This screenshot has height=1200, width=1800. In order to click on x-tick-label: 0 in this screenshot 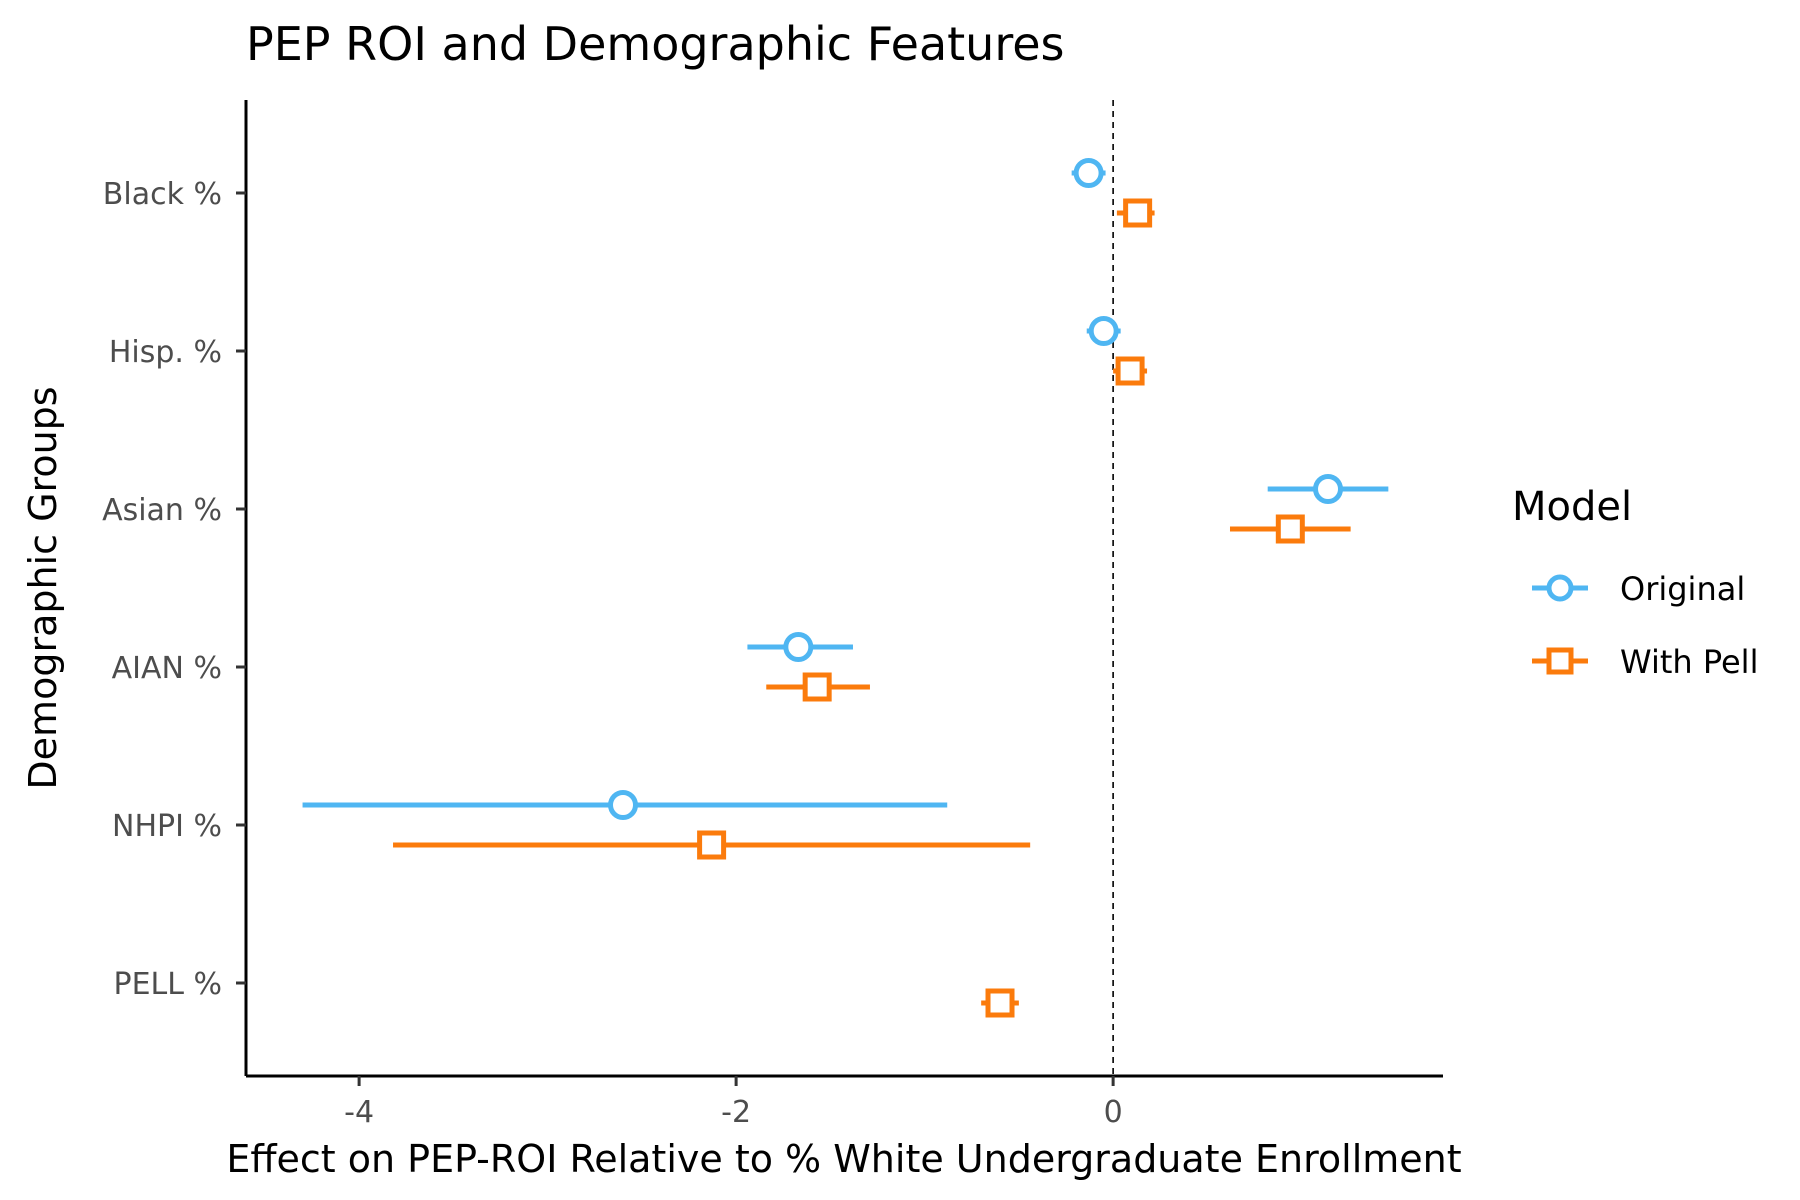, I will do `click(1113, 1112)`.